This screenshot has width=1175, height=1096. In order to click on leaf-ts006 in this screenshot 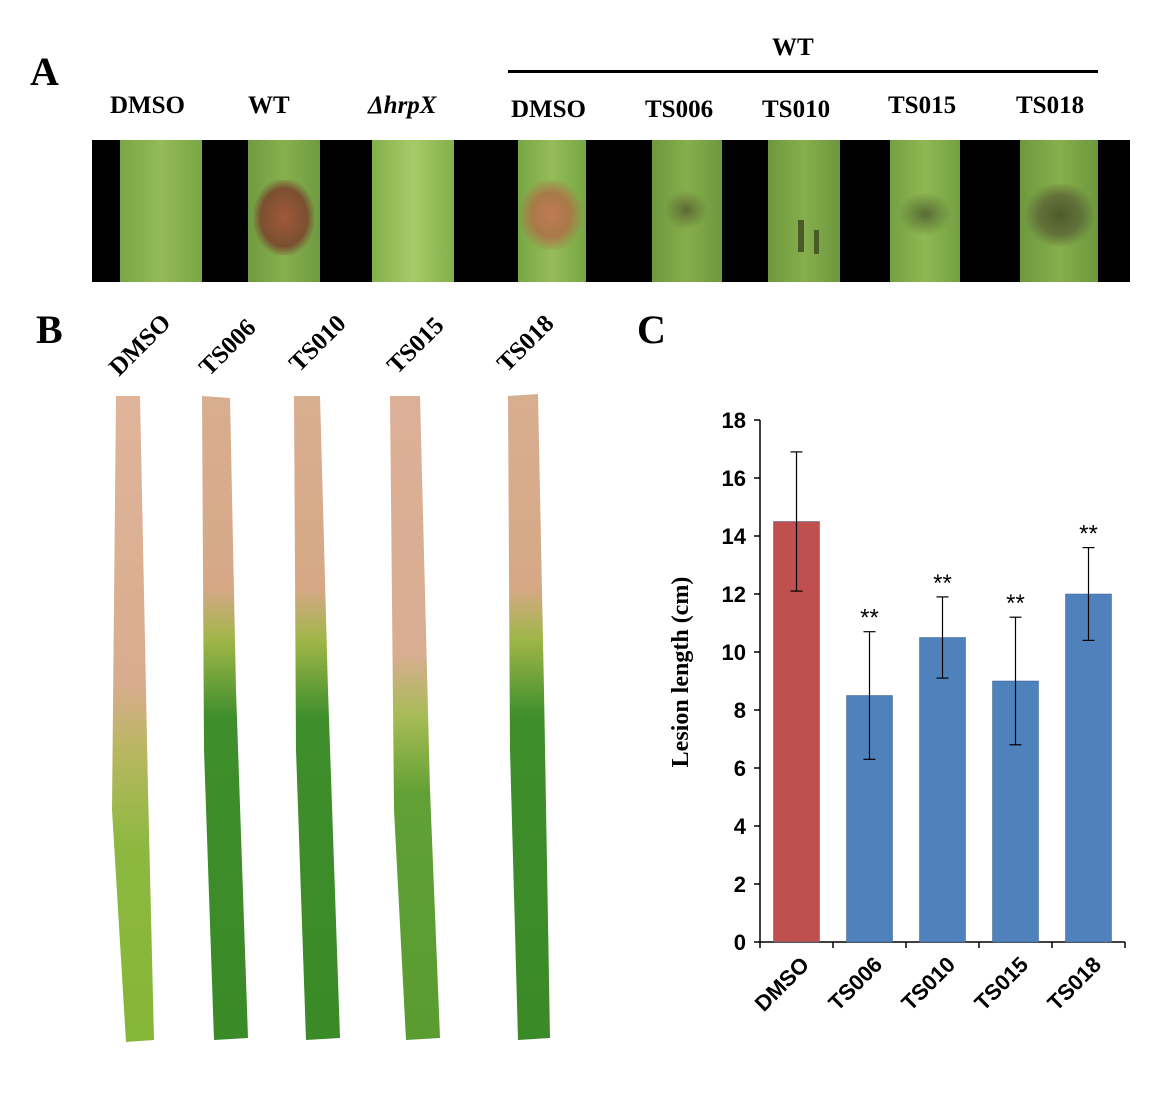, I will do `click(225, 718)`.